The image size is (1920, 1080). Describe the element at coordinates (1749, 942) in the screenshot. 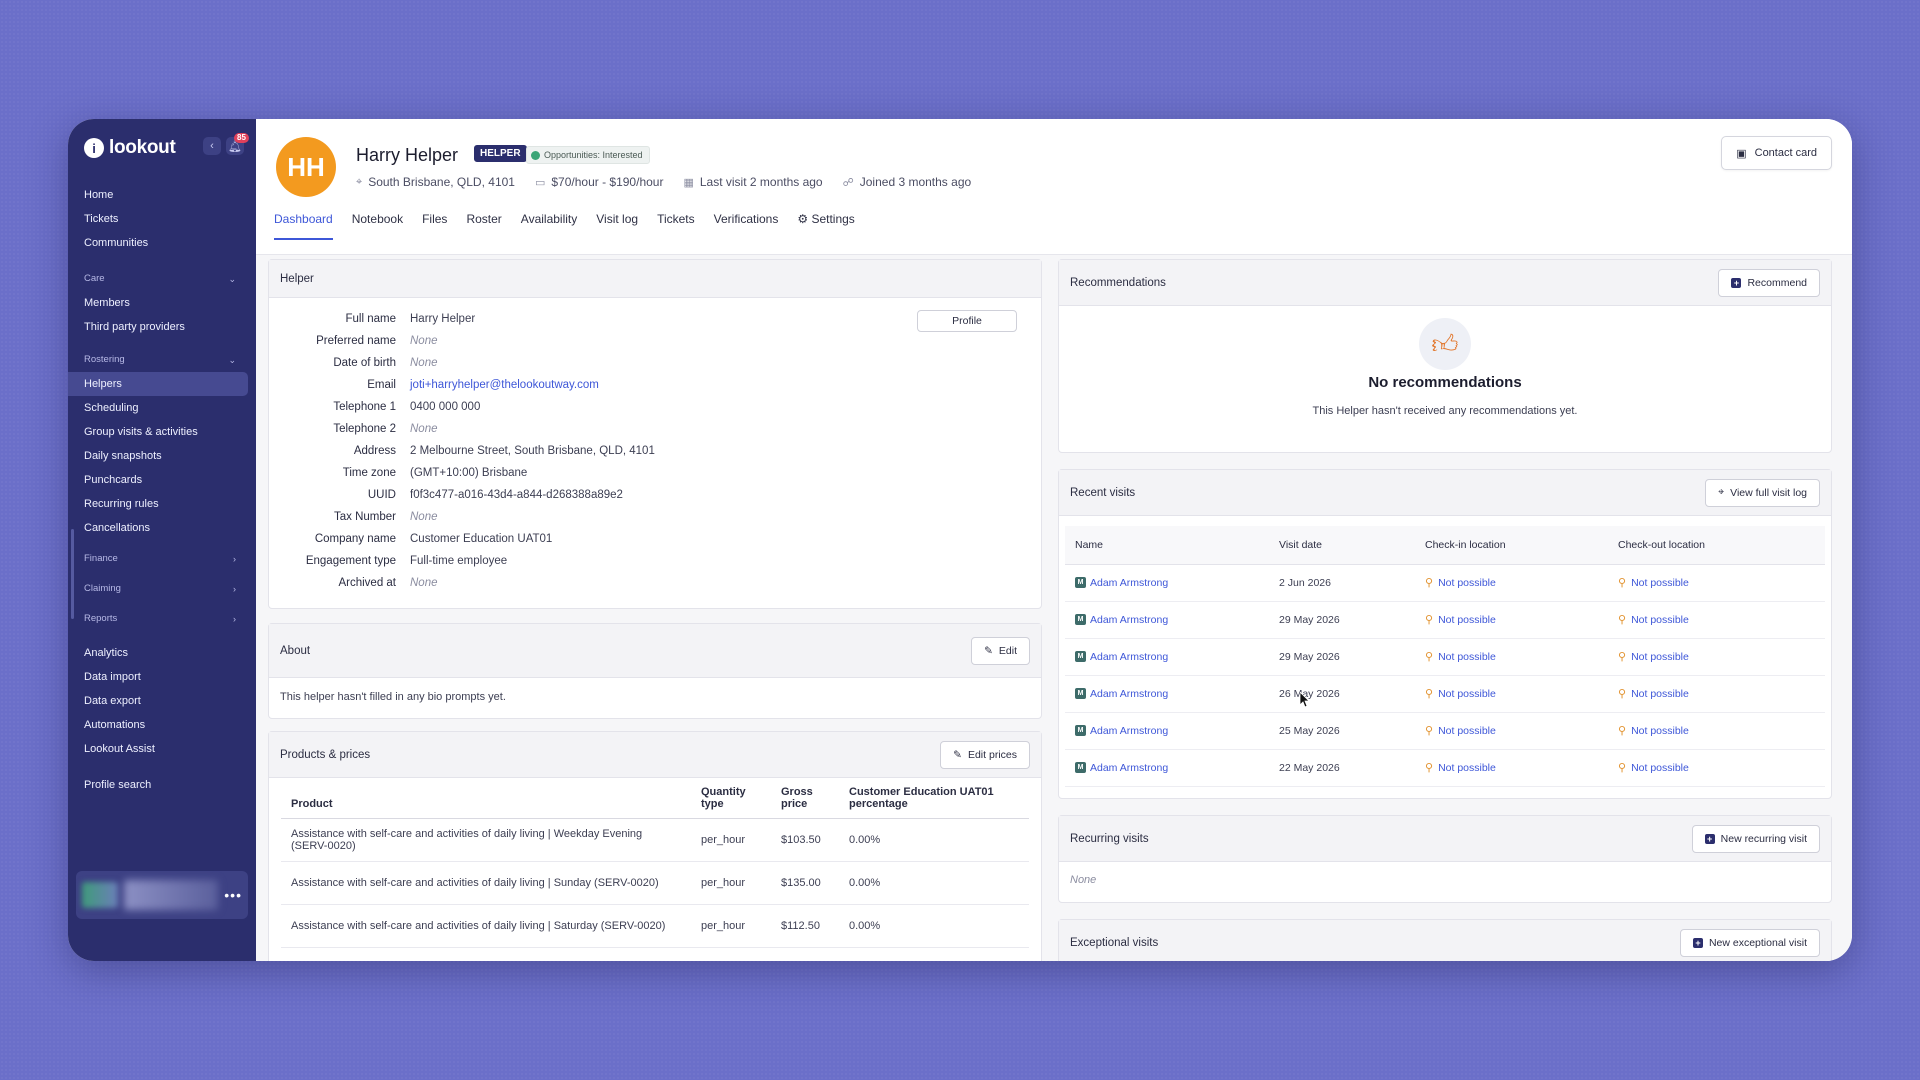

I see `new-exceptional-visit-button: + New exceptional visit` at that location.